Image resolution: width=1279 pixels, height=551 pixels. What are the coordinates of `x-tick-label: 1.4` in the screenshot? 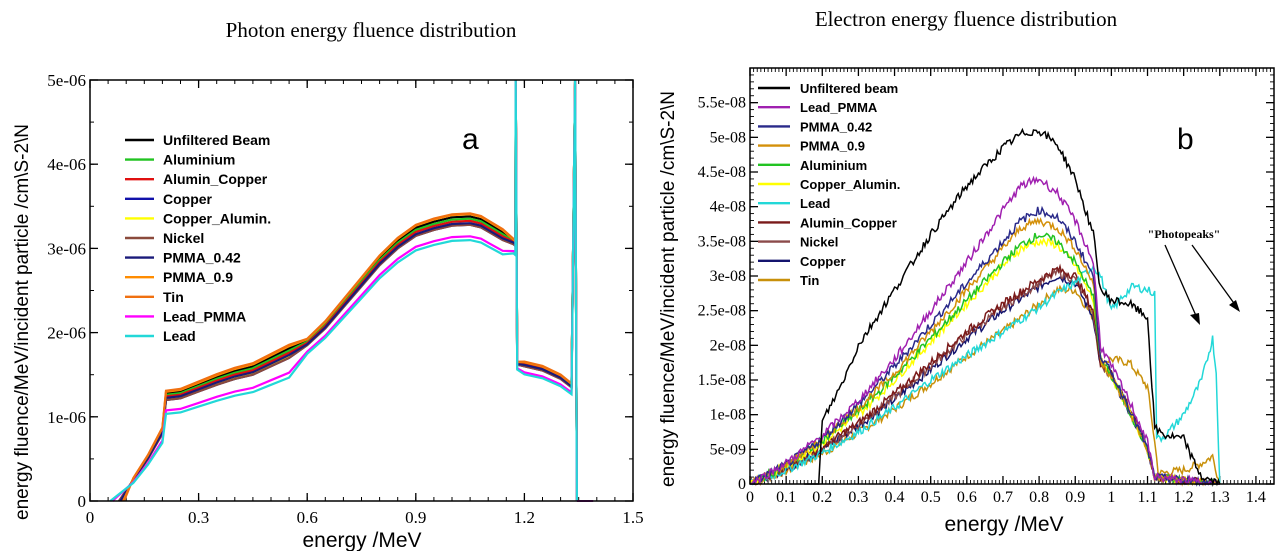 It's located at (1256, 497).